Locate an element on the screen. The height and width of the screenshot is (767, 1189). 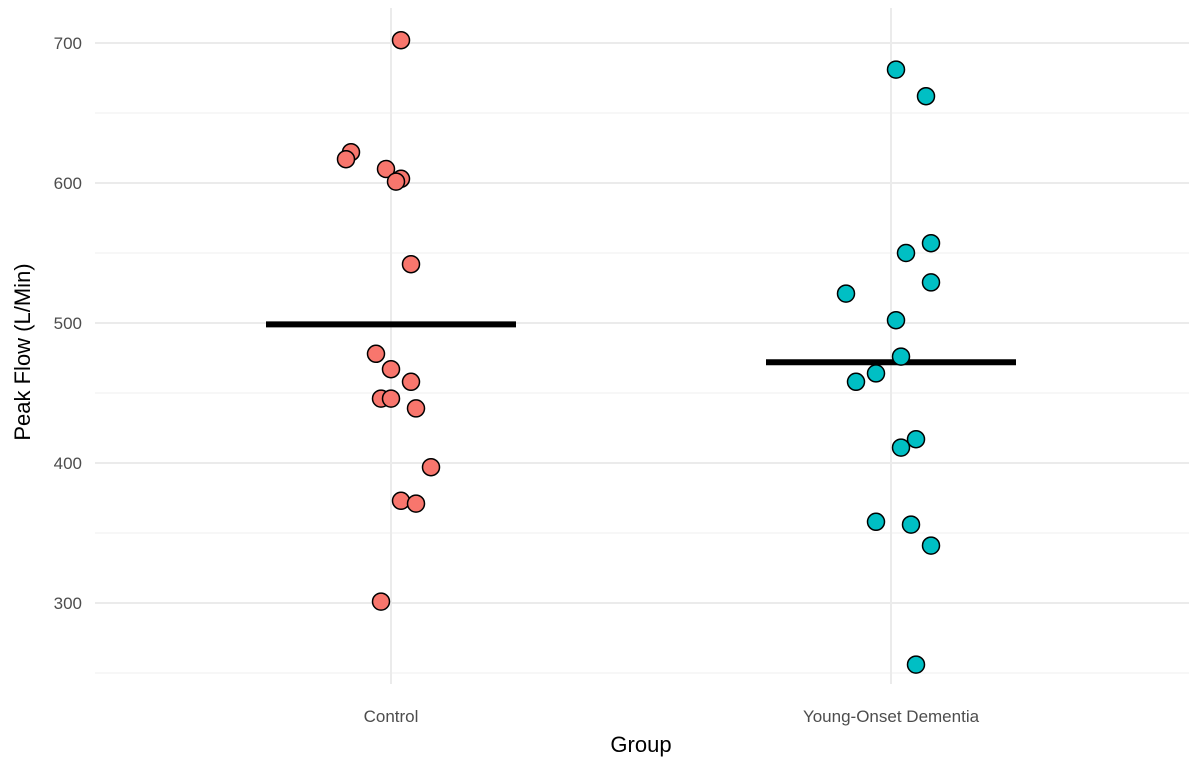
x-tick-label: Young-Onset Dementia is located at coordinates (891, 716).